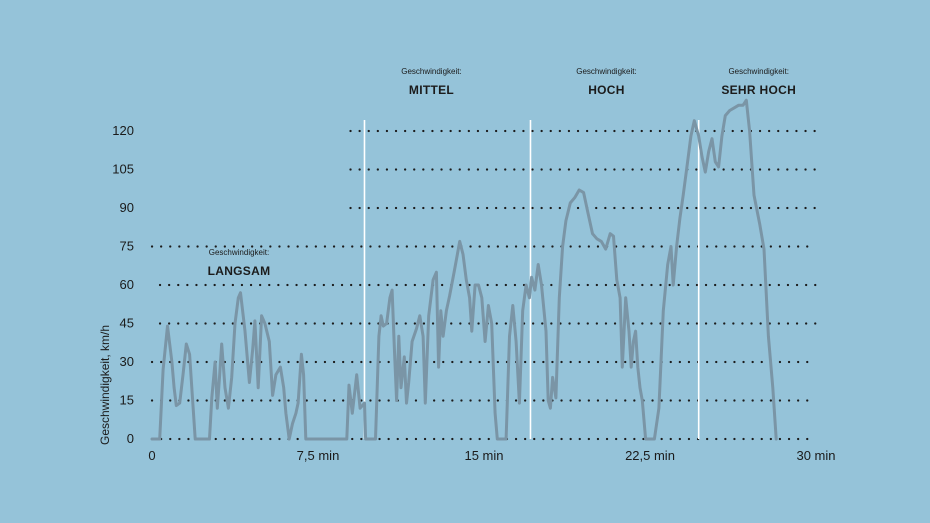 This screenshot has height=523, width=930. Describe the element at coordinates (815, 455) in the screenshot. I see `x-tick-label: 30 min` at that location.